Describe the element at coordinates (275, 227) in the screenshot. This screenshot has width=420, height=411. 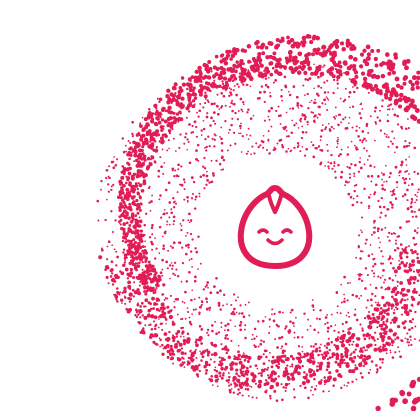
I see `dumpling-smile-icon` at that location.